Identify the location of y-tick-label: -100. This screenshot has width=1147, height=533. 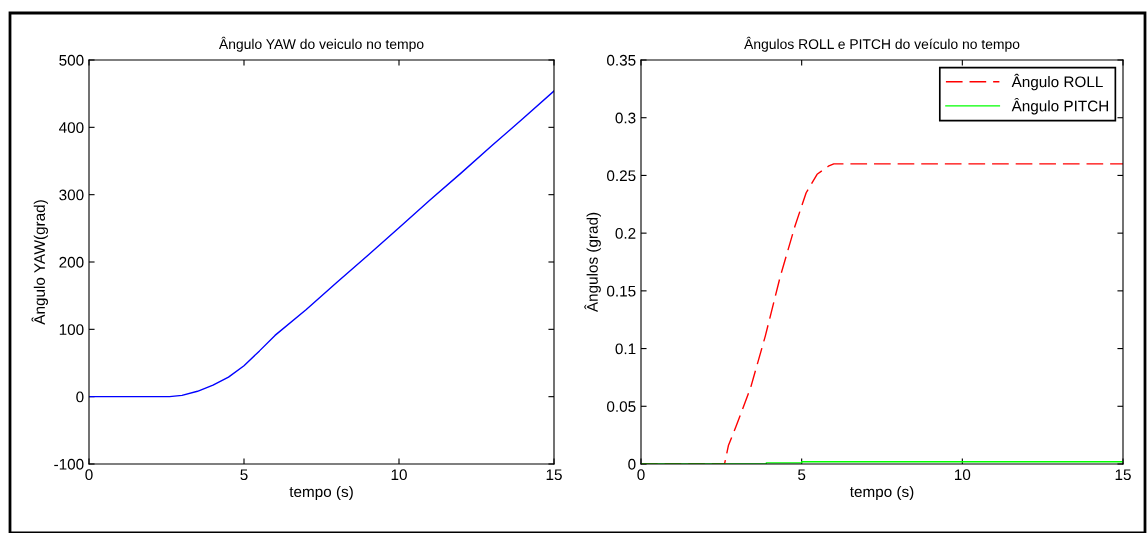
(69, 464).